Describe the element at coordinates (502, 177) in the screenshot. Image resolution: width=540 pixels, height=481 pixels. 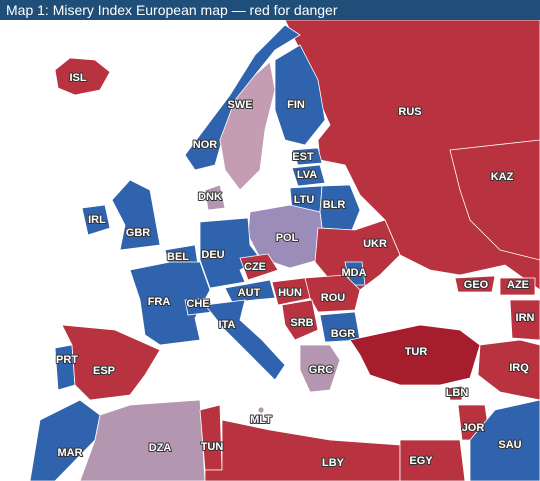
I see `country-label: KAZ` at that location.